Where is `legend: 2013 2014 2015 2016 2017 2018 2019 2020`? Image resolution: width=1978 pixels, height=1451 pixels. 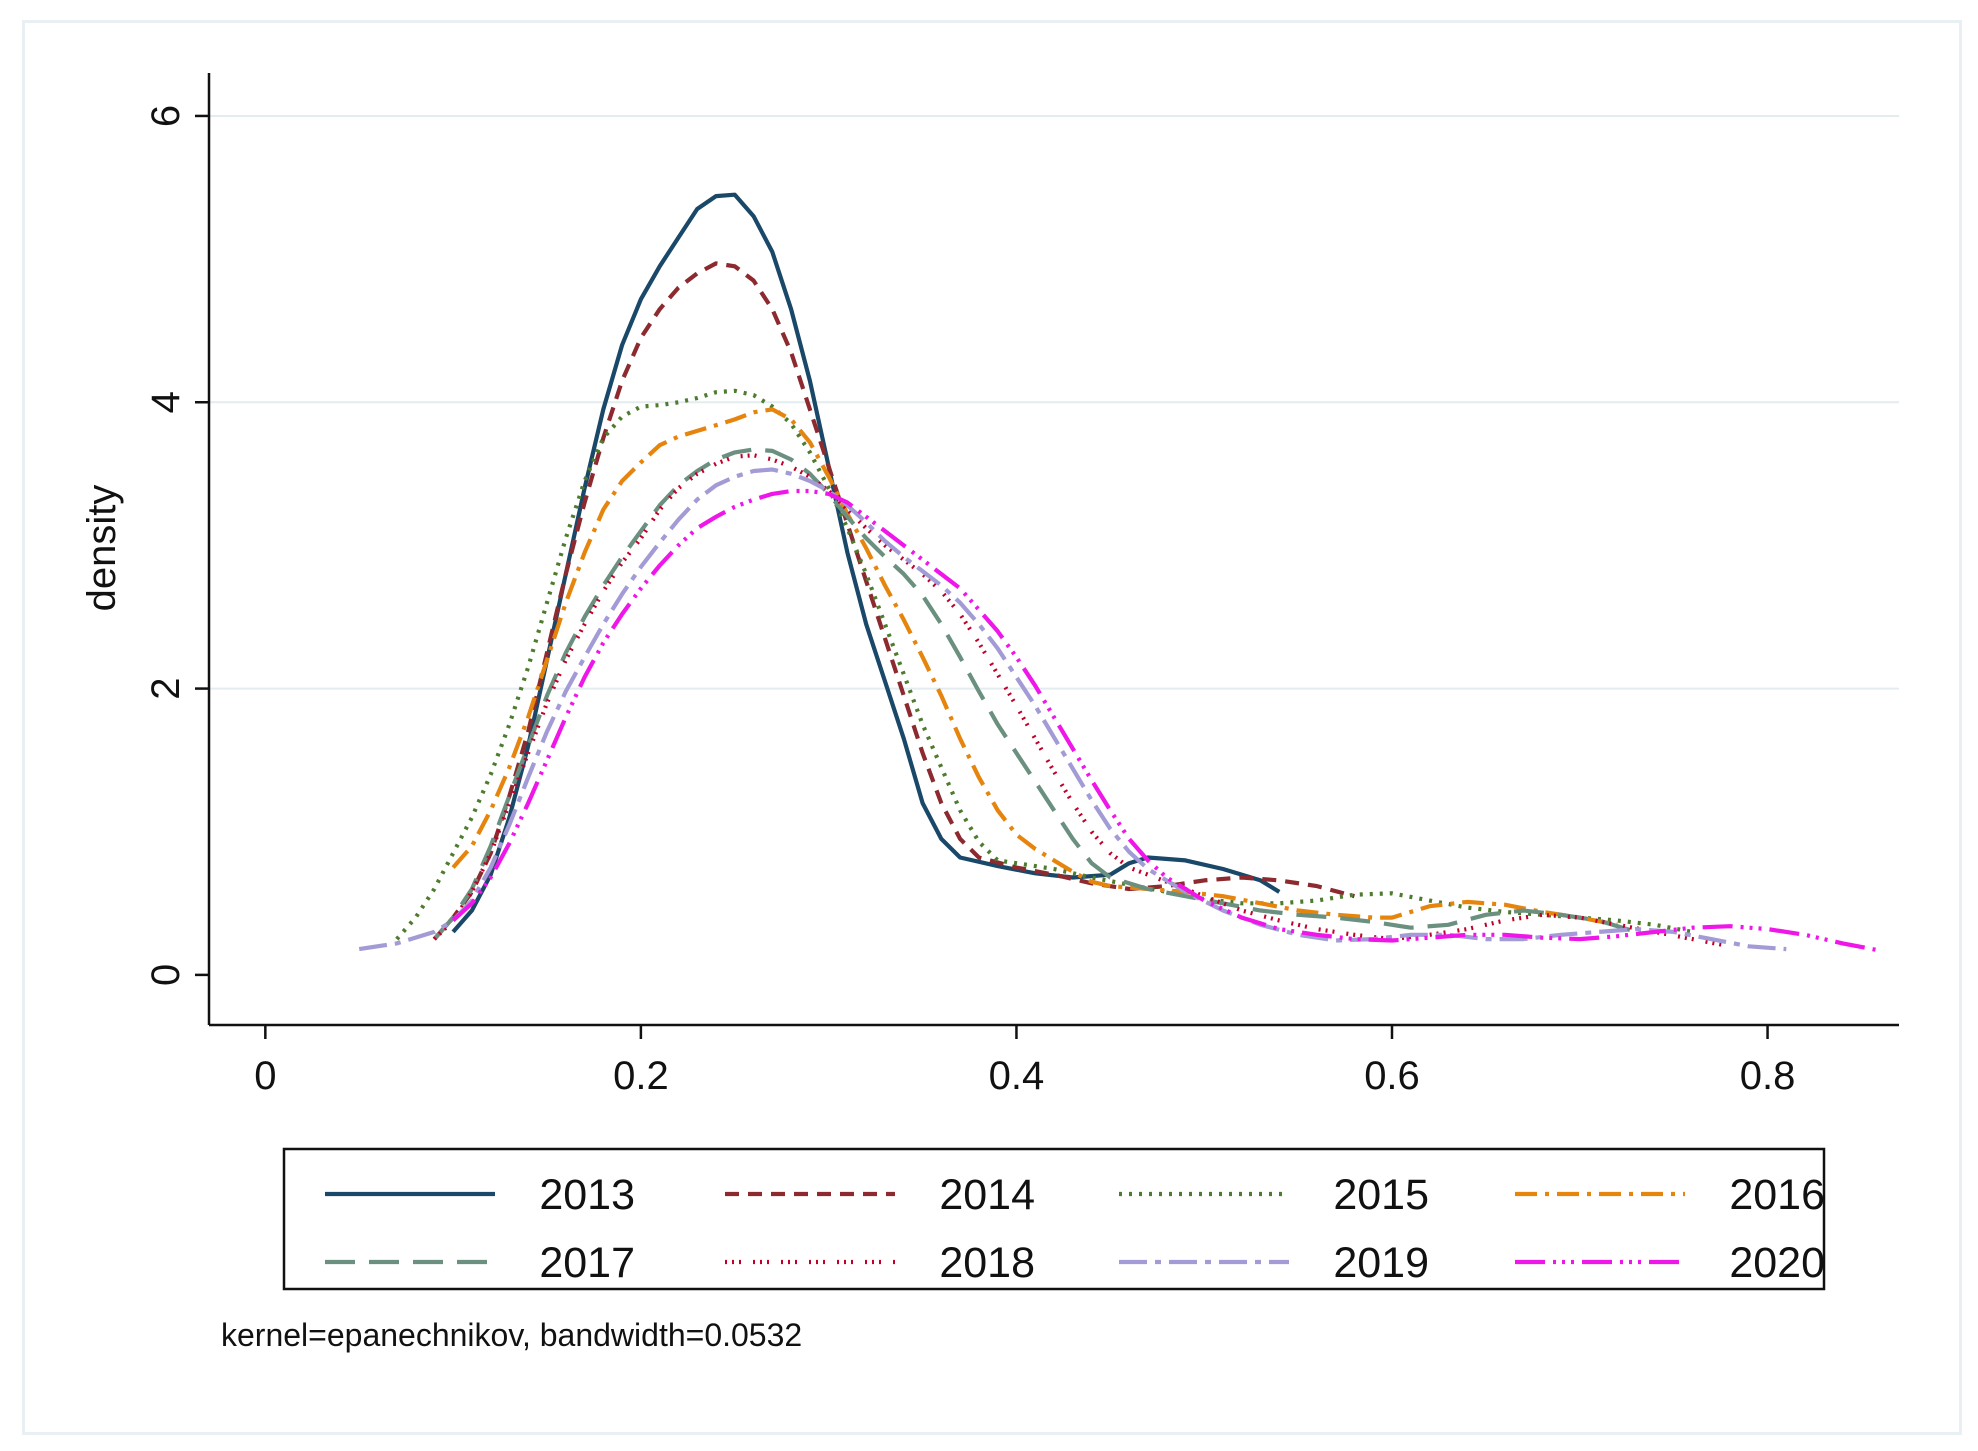 legend: 2013 2014 2015 2016 2017 2018 2019 2020 is located at coordinates (1054, 1219).